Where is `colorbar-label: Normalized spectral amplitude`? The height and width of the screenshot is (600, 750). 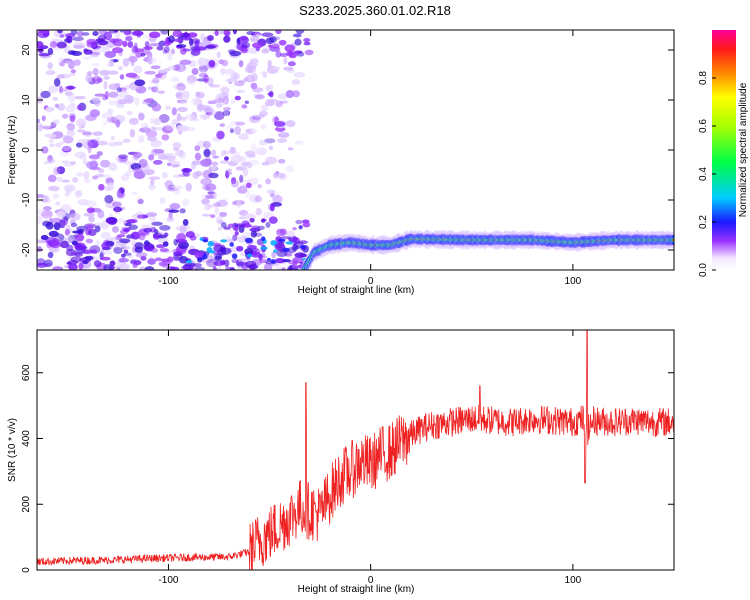 colorbar-label: Normalized spectral amplitude is located at coordinates (743, 149).